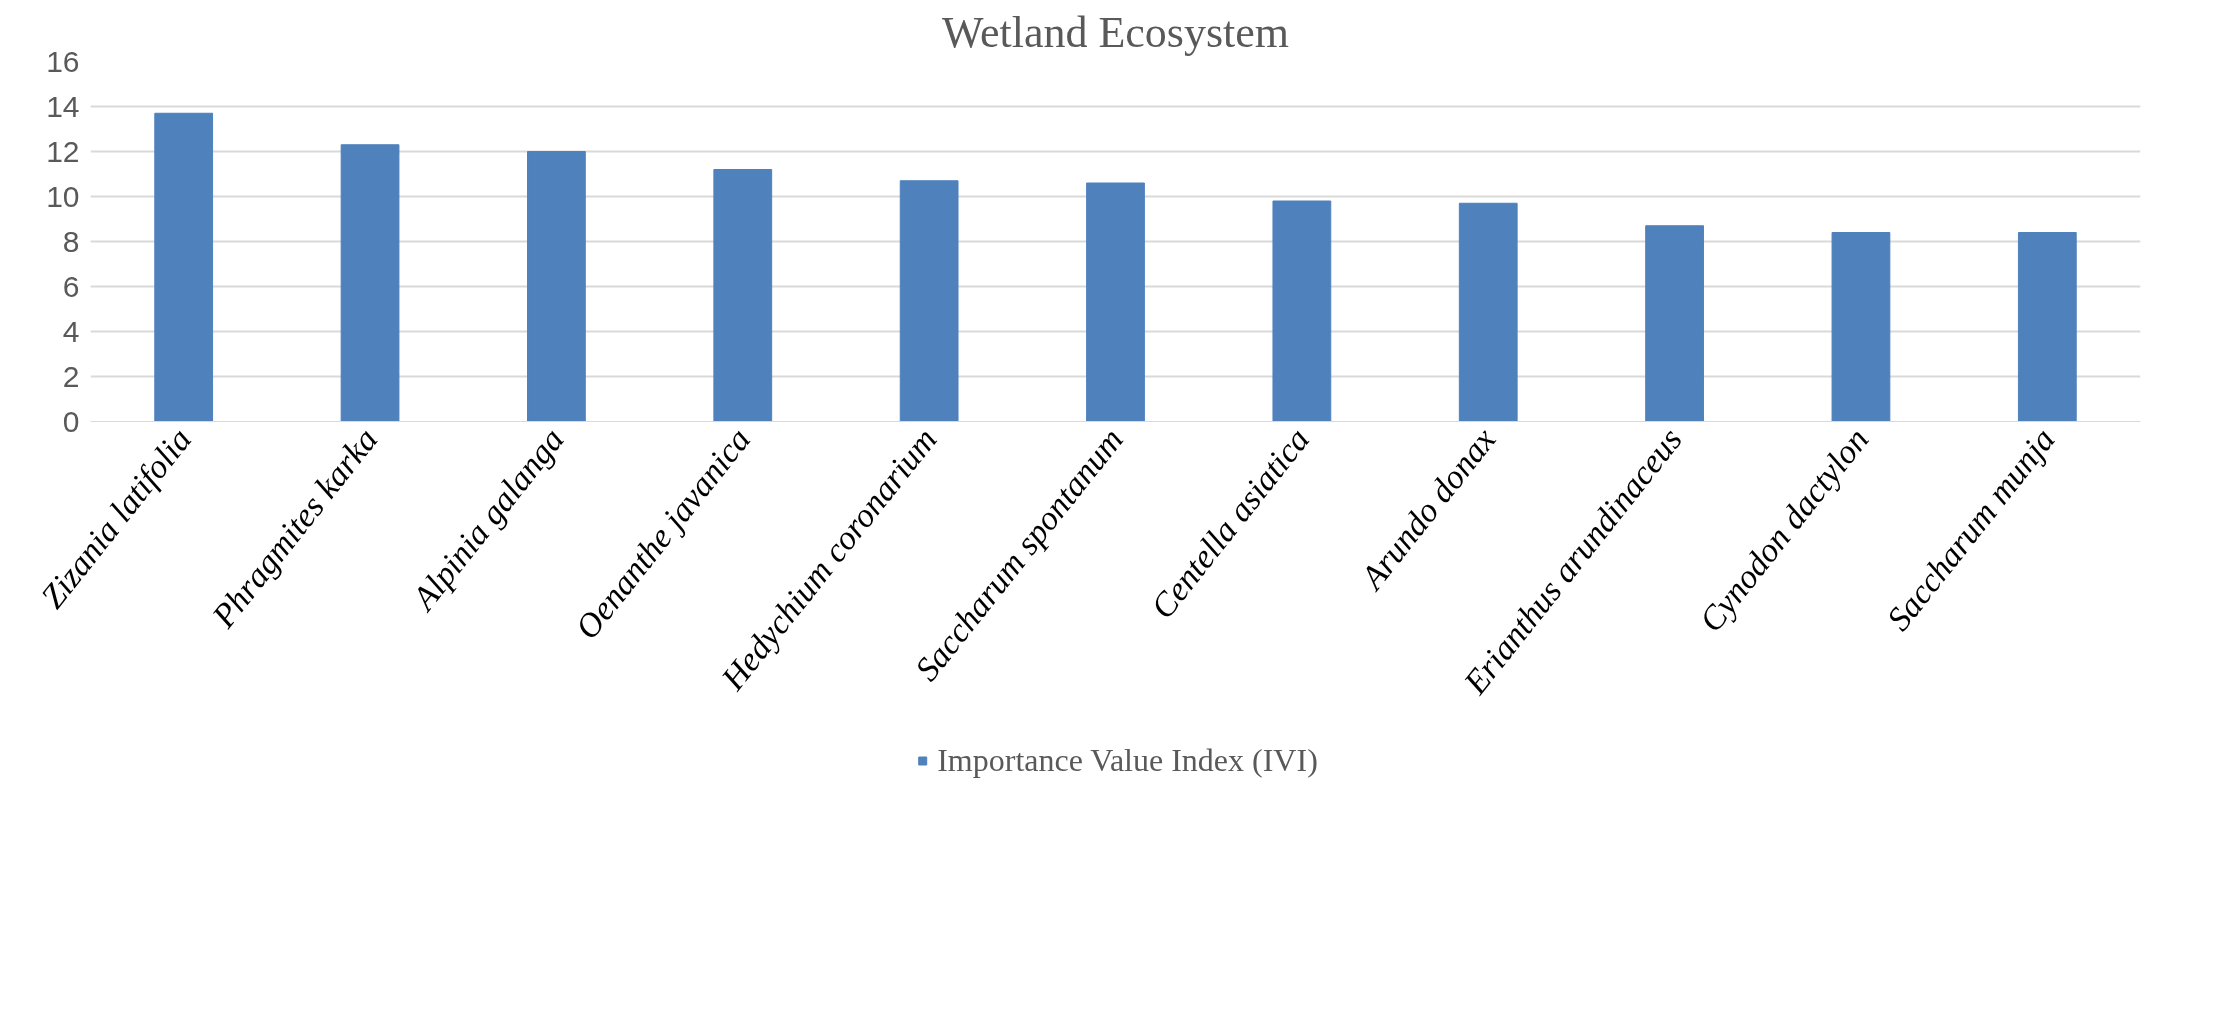 Image resolution: width=2230 pixels, height=1027 pixels. What do you see at coordinates (1115, 32) in the screenshot?
I see `chart-title: Wetland Ecosystem` at bounding box center [1115, 32].